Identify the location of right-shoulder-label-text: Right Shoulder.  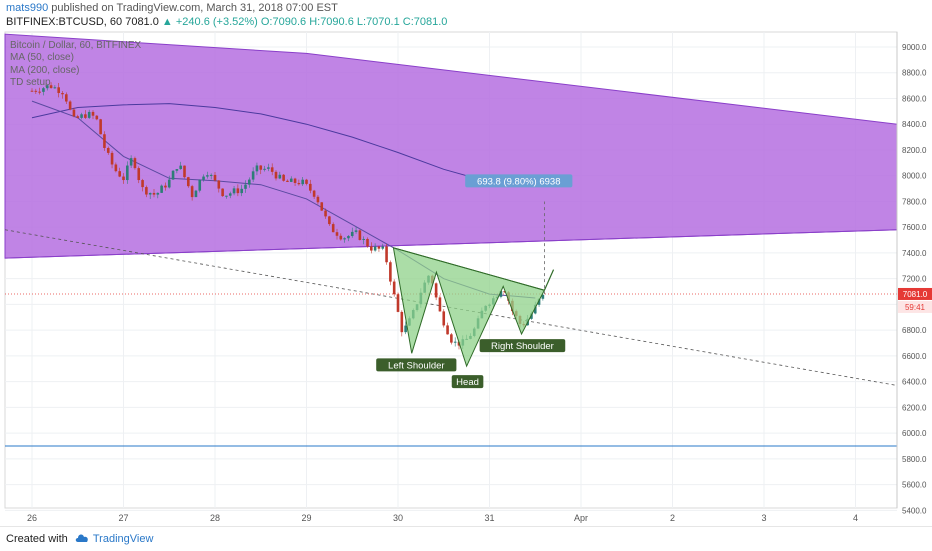
(522, 346).